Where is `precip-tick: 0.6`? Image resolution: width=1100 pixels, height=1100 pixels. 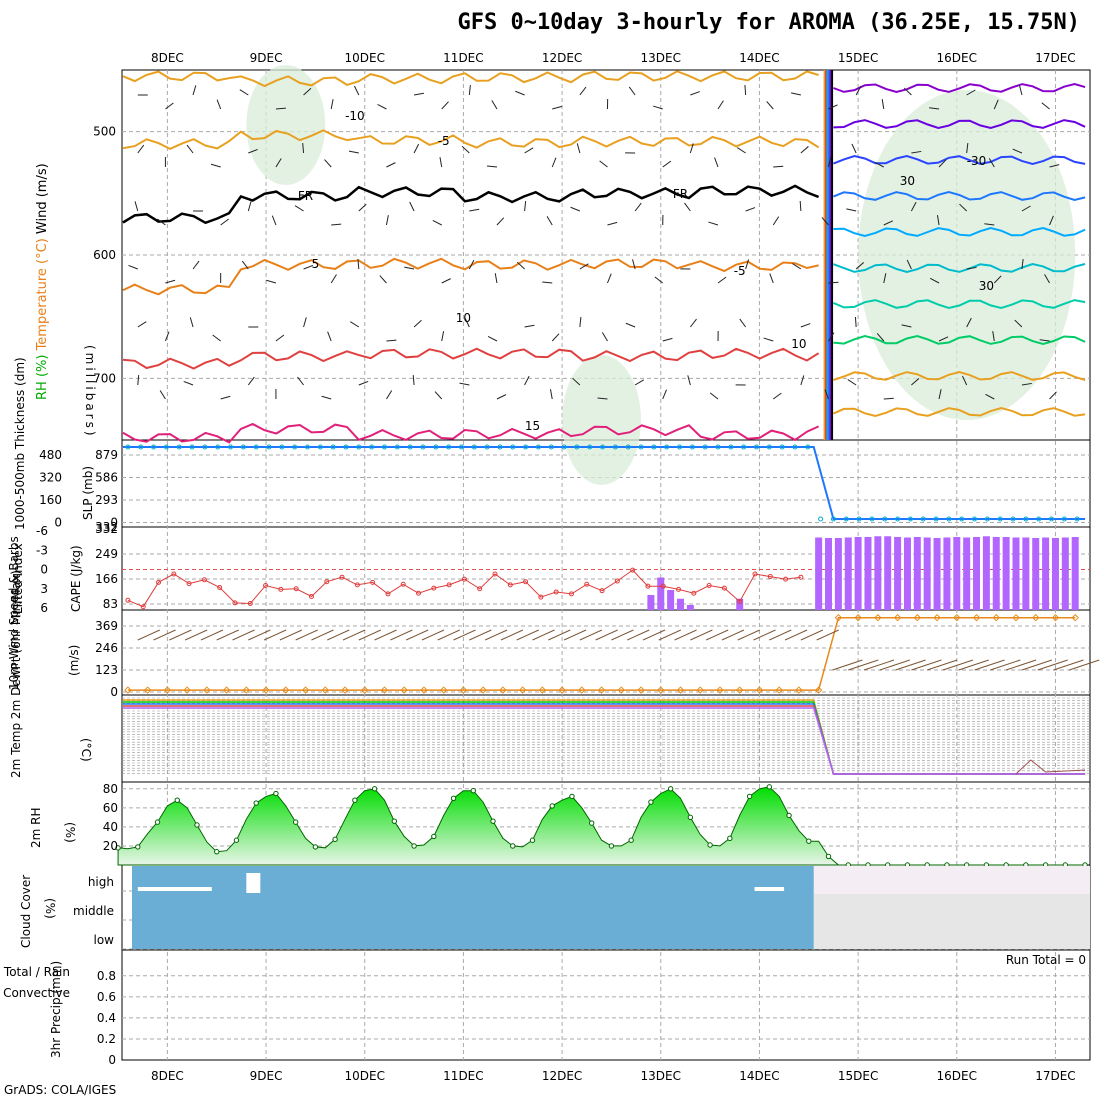 precip-tick: 0.6 is located at coordinates (106, 997).